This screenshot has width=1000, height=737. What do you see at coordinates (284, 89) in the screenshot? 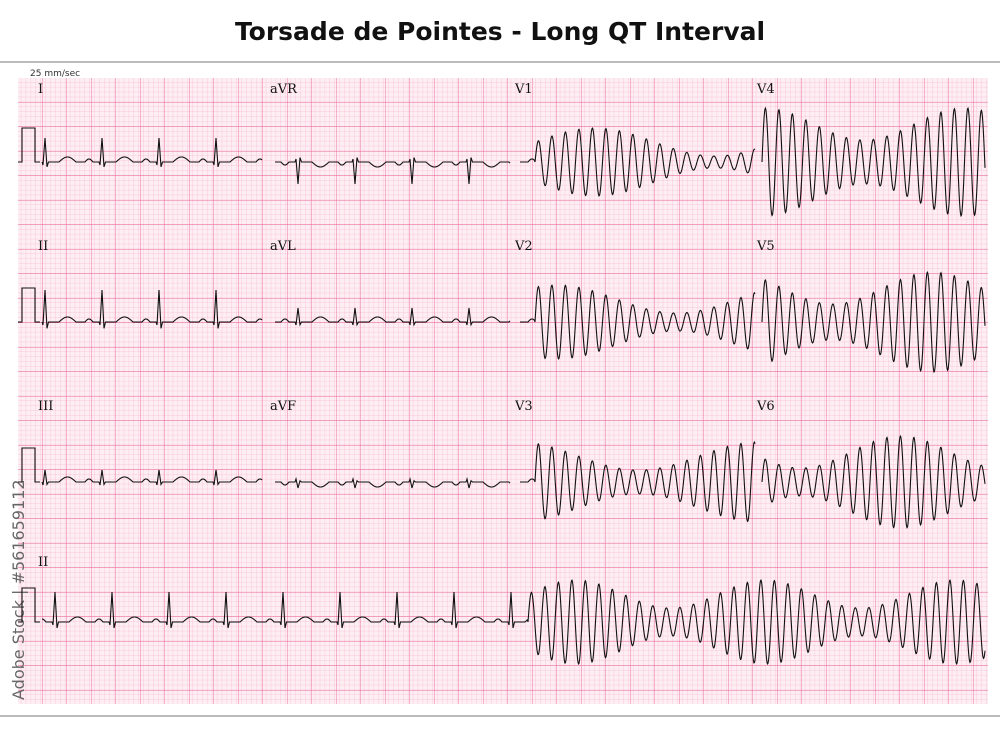
I see `lead-label: aVR` at bounding box center [284, 89].